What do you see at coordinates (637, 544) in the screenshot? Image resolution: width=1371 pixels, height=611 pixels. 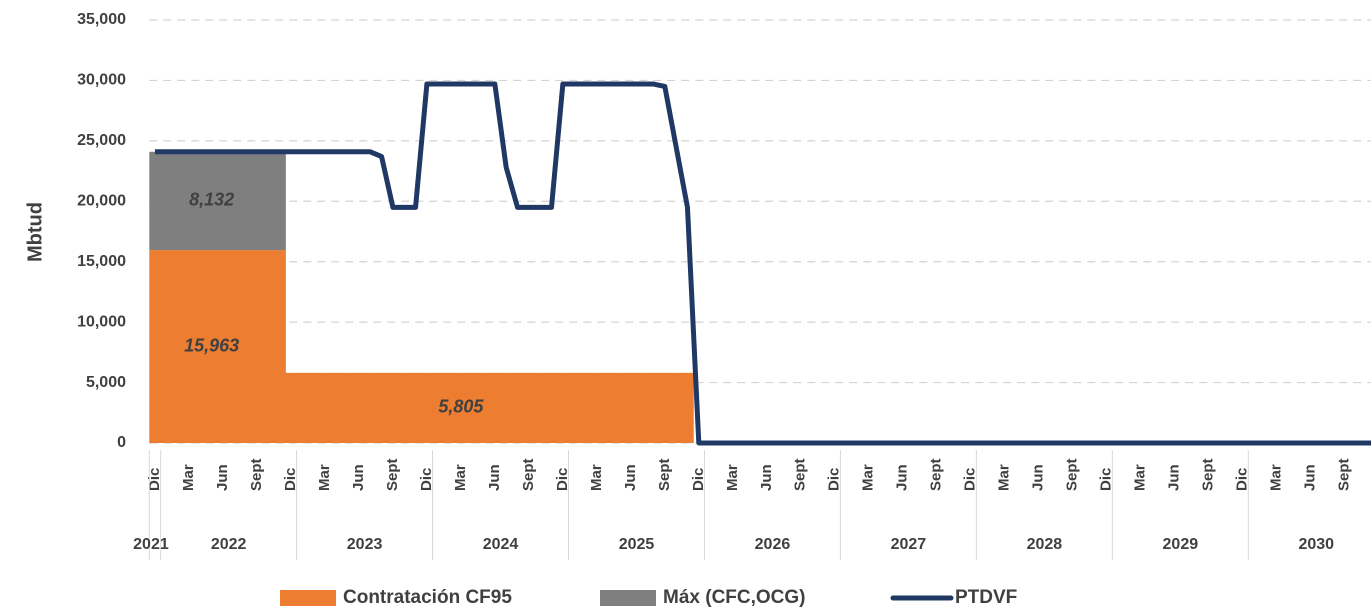 I see `year-label: 2025` at bounding box center [637, 544].